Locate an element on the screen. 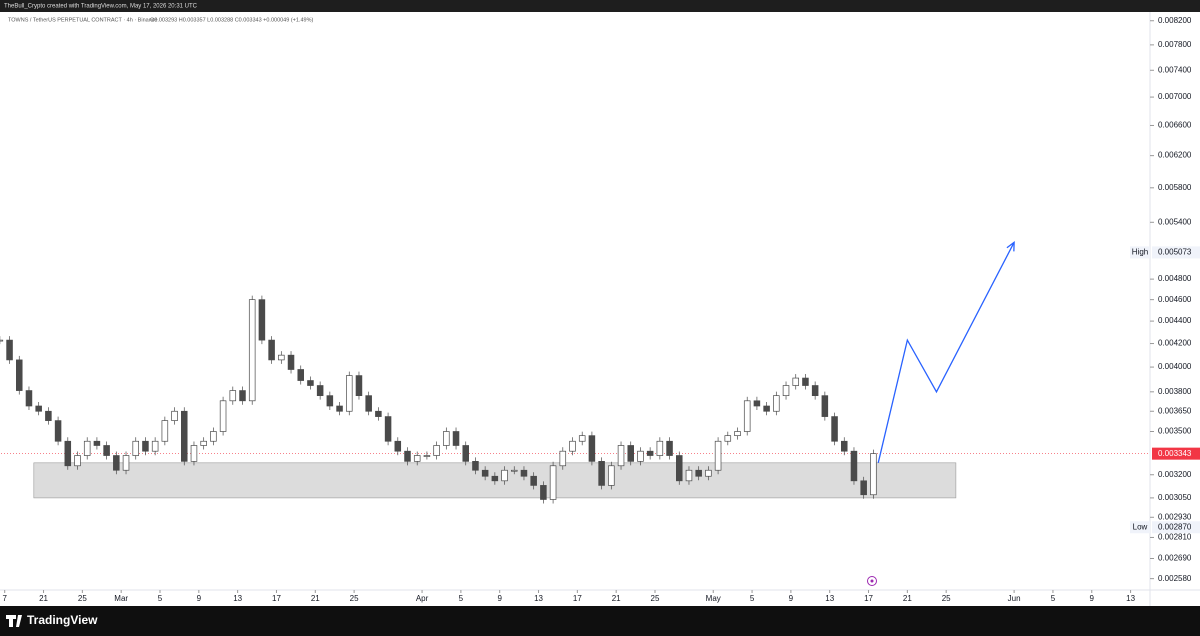 This screenshot has height=636, width=1200. low-name-box is located at coordinates (1140, 527).